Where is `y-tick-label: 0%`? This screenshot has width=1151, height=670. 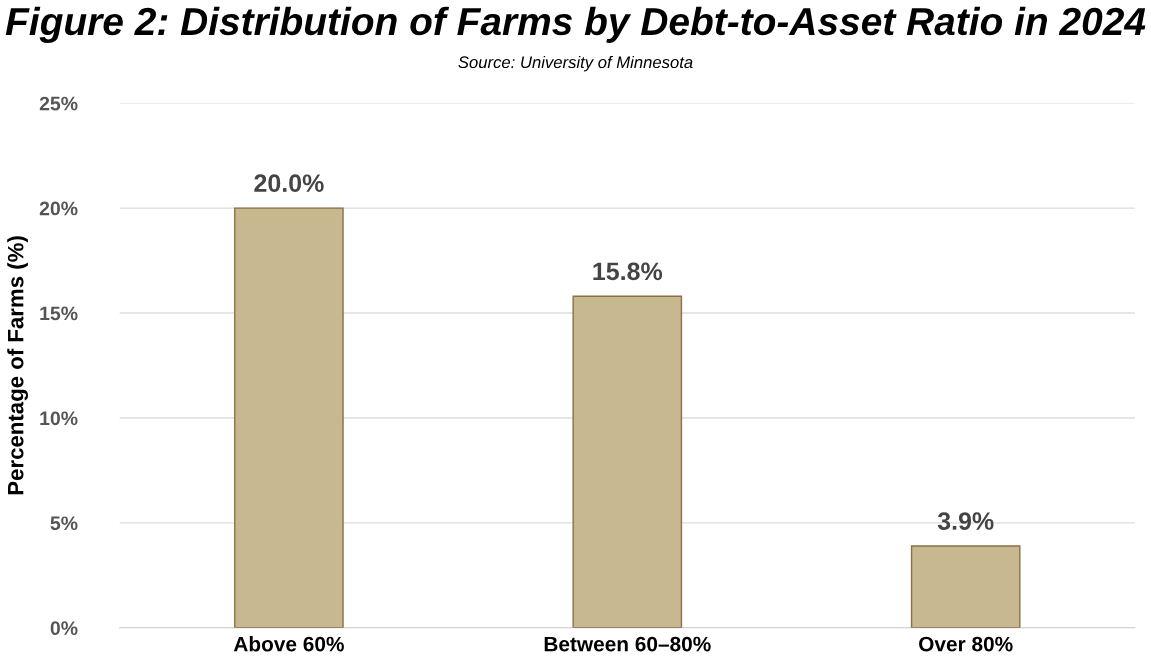
y-tick-label: 0% is located at coordinates (64, 628).